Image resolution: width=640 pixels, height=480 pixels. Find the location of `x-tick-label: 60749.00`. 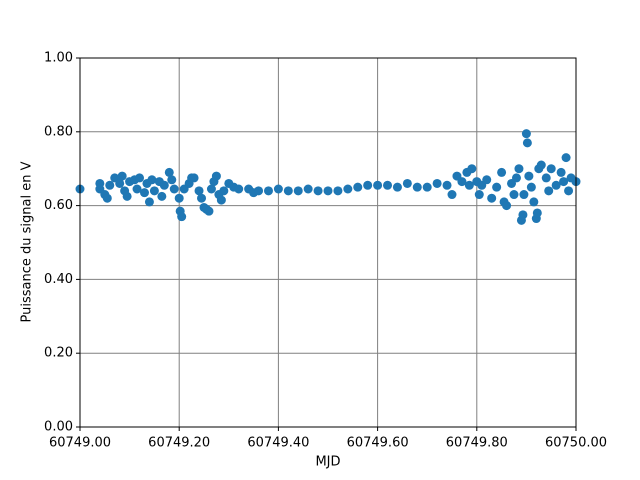

x-tick-label: 60749.00 is located at coordinates (80, 443).